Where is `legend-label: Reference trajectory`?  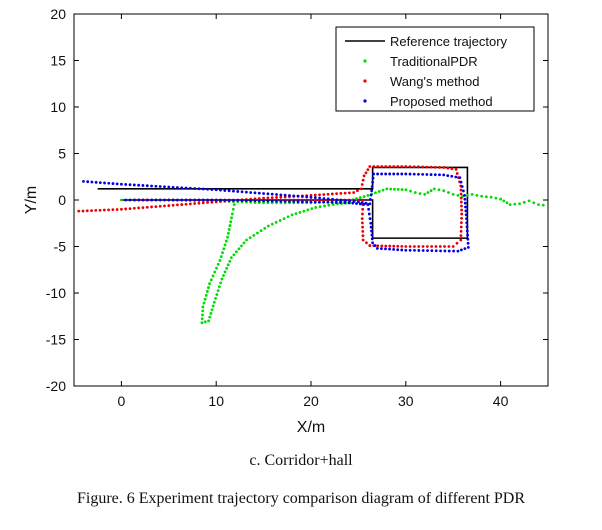
legend-label: Reference trajectory is located at coordinates (449, 41).